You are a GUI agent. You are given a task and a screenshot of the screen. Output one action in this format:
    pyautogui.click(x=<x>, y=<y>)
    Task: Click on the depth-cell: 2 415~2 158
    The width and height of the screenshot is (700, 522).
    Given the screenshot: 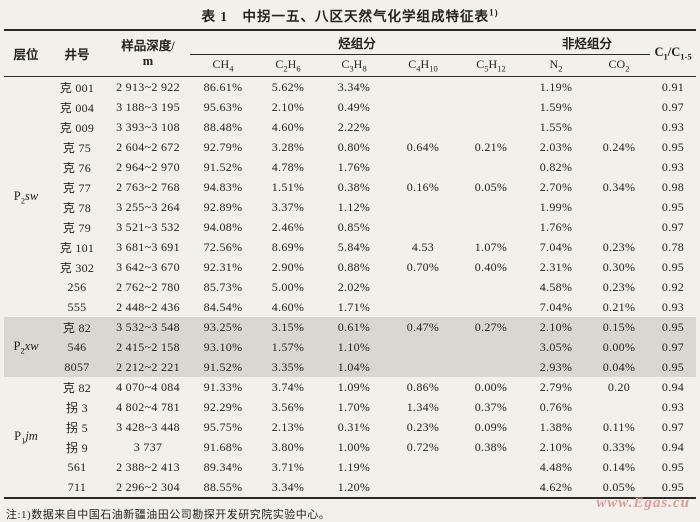 What is the action you would take?
    pyautogui.click(x=148, y=346)
    